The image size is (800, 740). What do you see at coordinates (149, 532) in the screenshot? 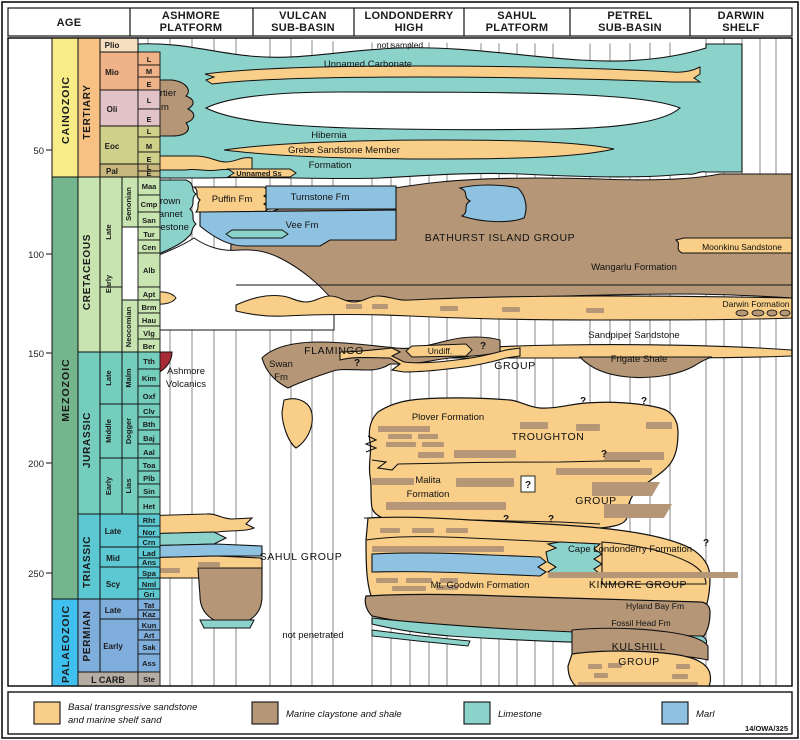
I see `svg-text: Nor` at bounding box center [149, 532].